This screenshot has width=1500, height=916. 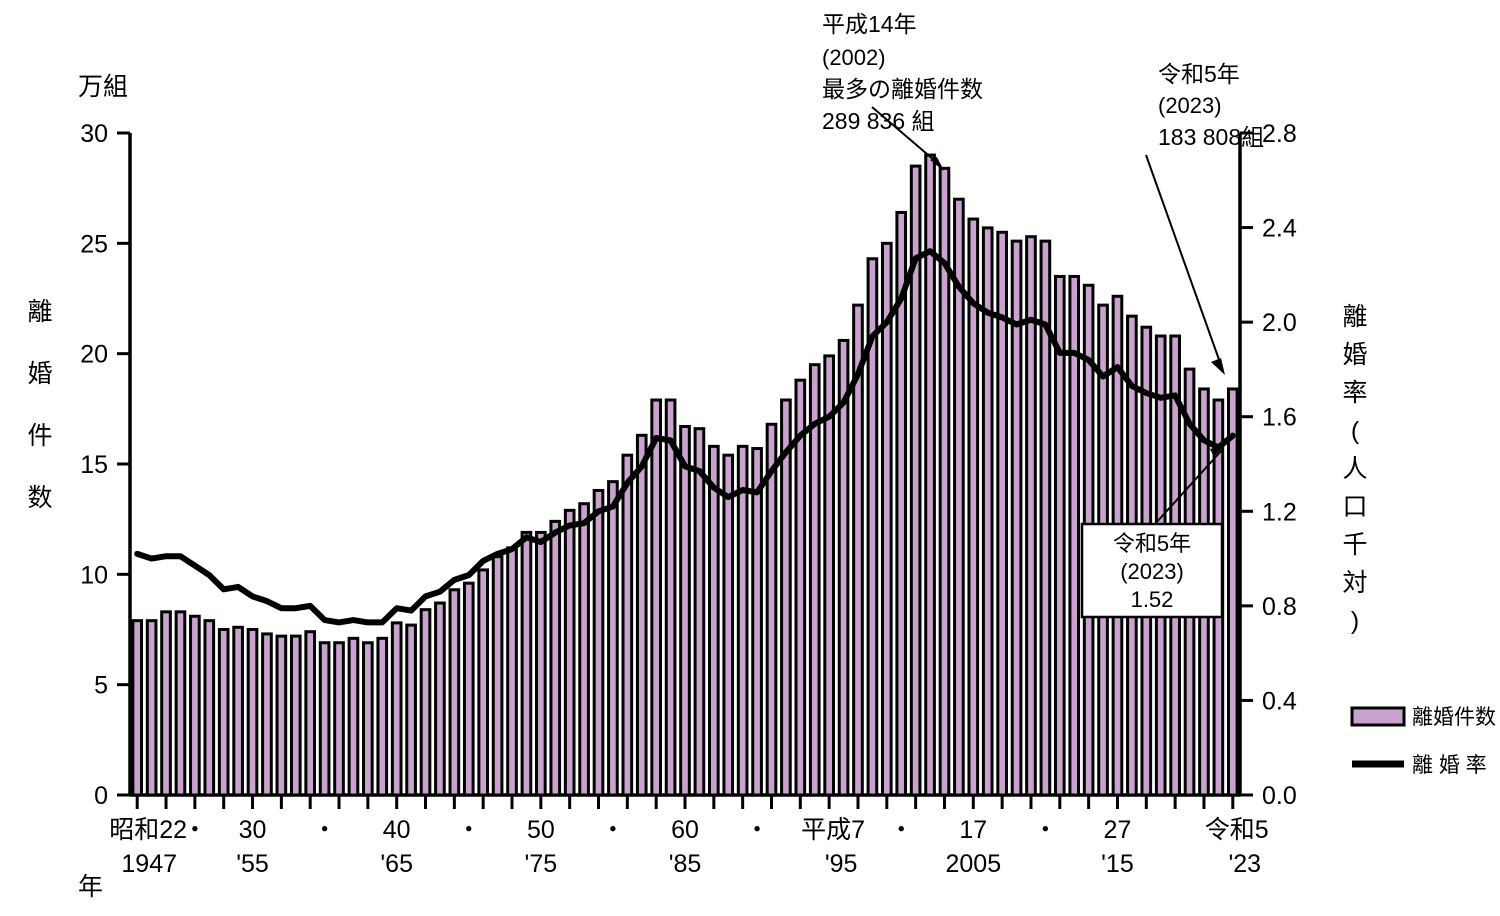 I want to click on units-label: 万組, so click(x=103, y=87).